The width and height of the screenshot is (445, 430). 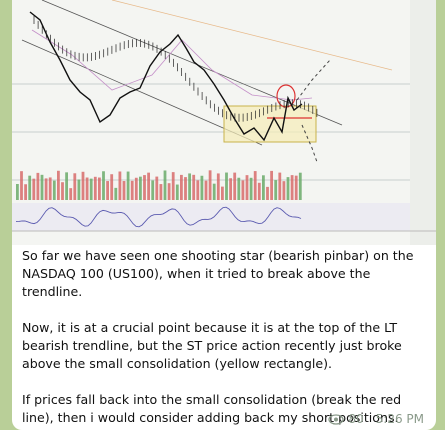 I want to click on trendline, so click(x=142, y=92).